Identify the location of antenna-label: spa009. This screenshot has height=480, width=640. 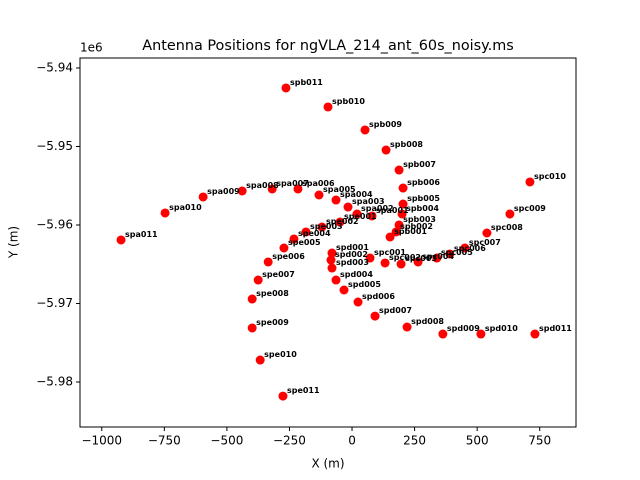
(223, 191).